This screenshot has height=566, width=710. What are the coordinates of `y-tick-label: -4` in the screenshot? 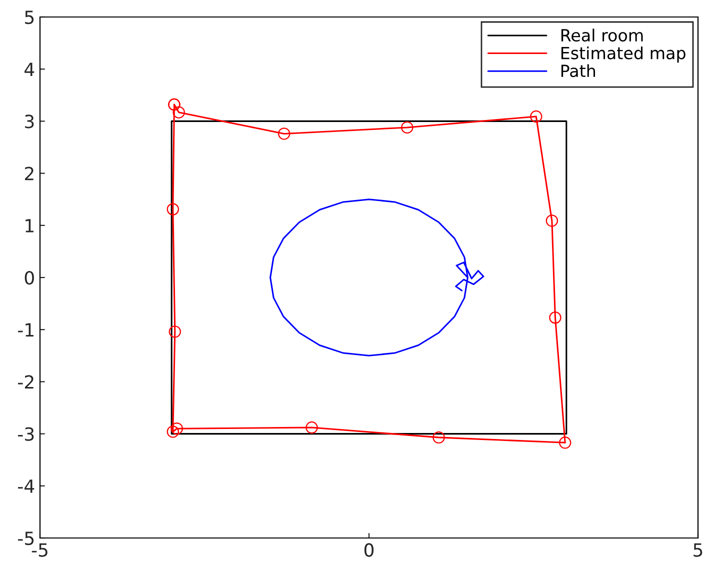 It's located at (26, 486).